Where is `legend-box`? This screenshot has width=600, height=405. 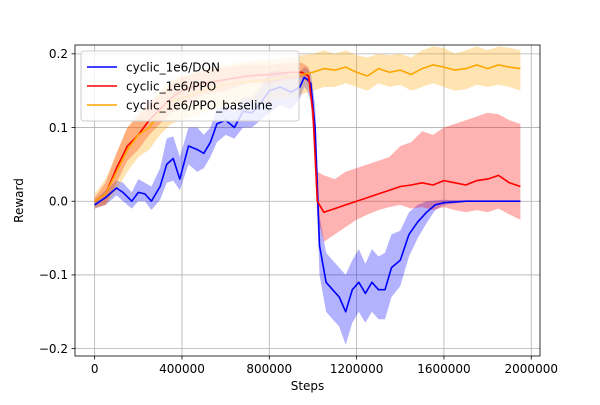
legend-box is located at coordinates (190, 86).